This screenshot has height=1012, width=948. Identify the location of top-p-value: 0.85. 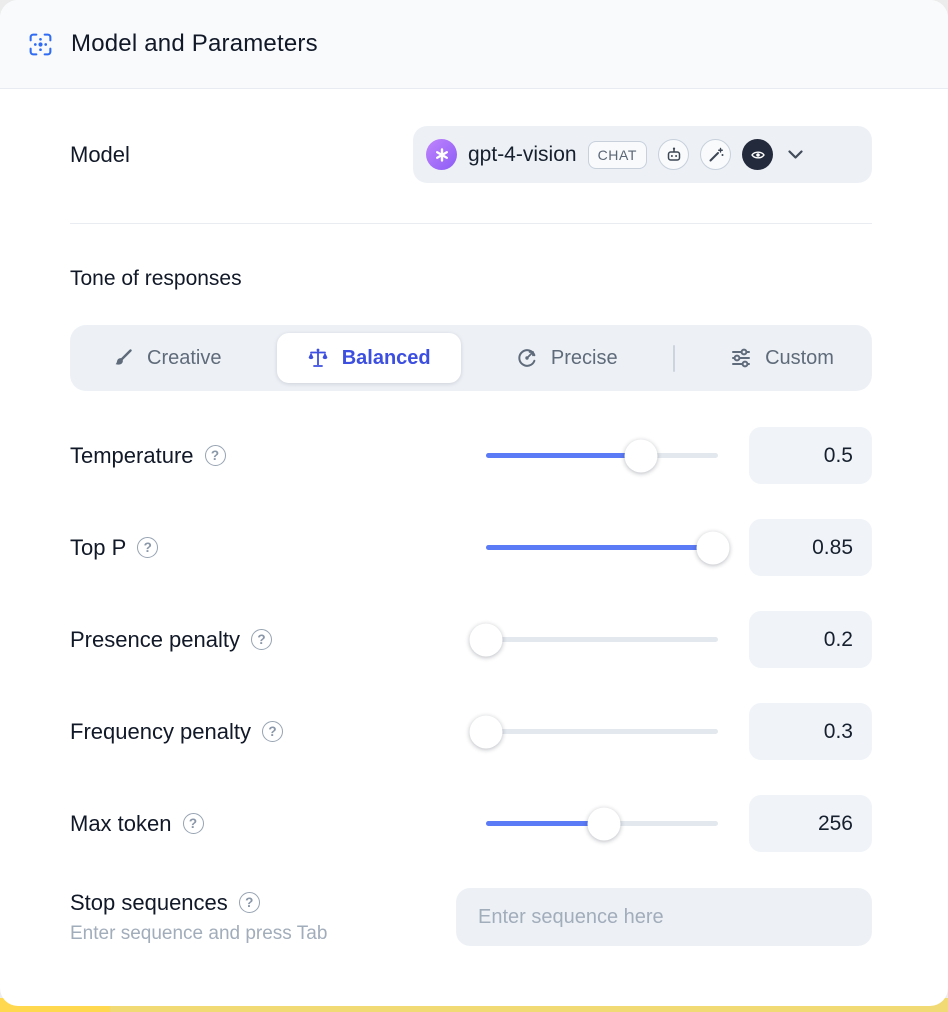
(810, 547).